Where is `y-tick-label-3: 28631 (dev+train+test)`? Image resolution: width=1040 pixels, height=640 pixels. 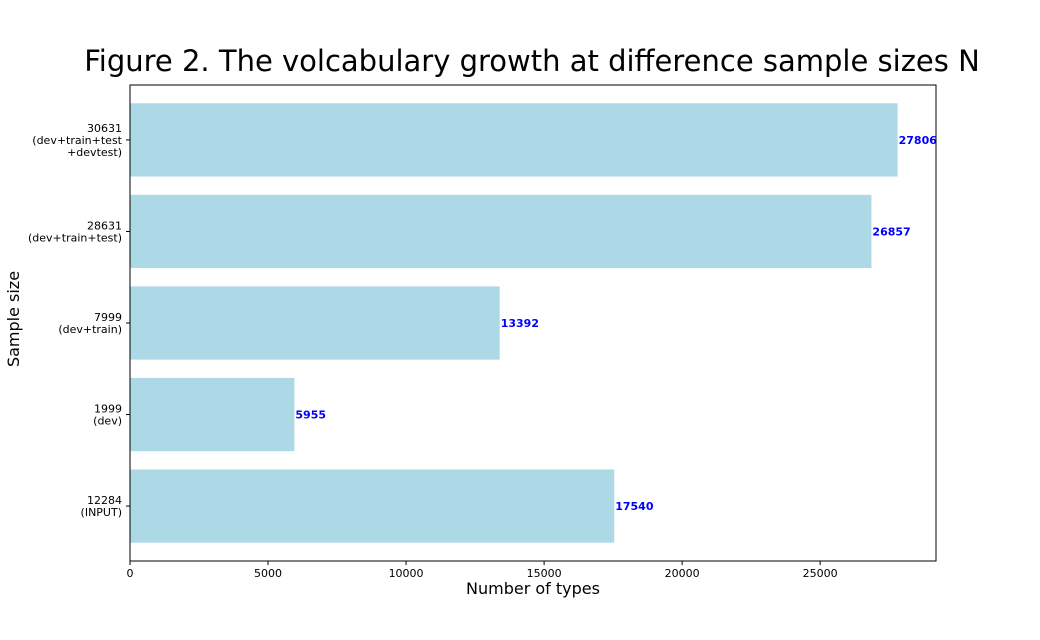 y-tick-label-3: 28631 (dev+train+test) is located at coordinates (75, 231).